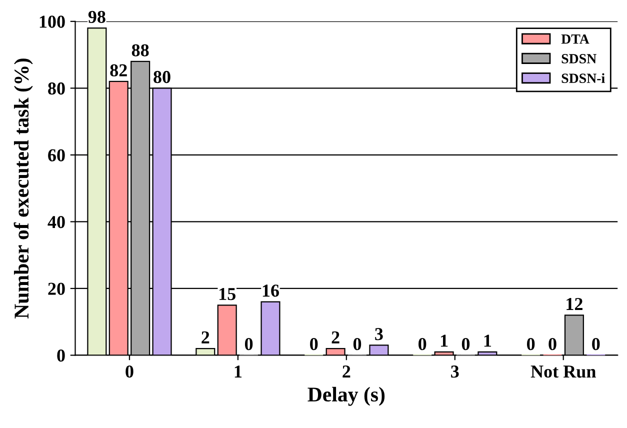  Describe the element at coordinates (130, 371) in the screenshot. I see `x-tick-label: 0` at that location.